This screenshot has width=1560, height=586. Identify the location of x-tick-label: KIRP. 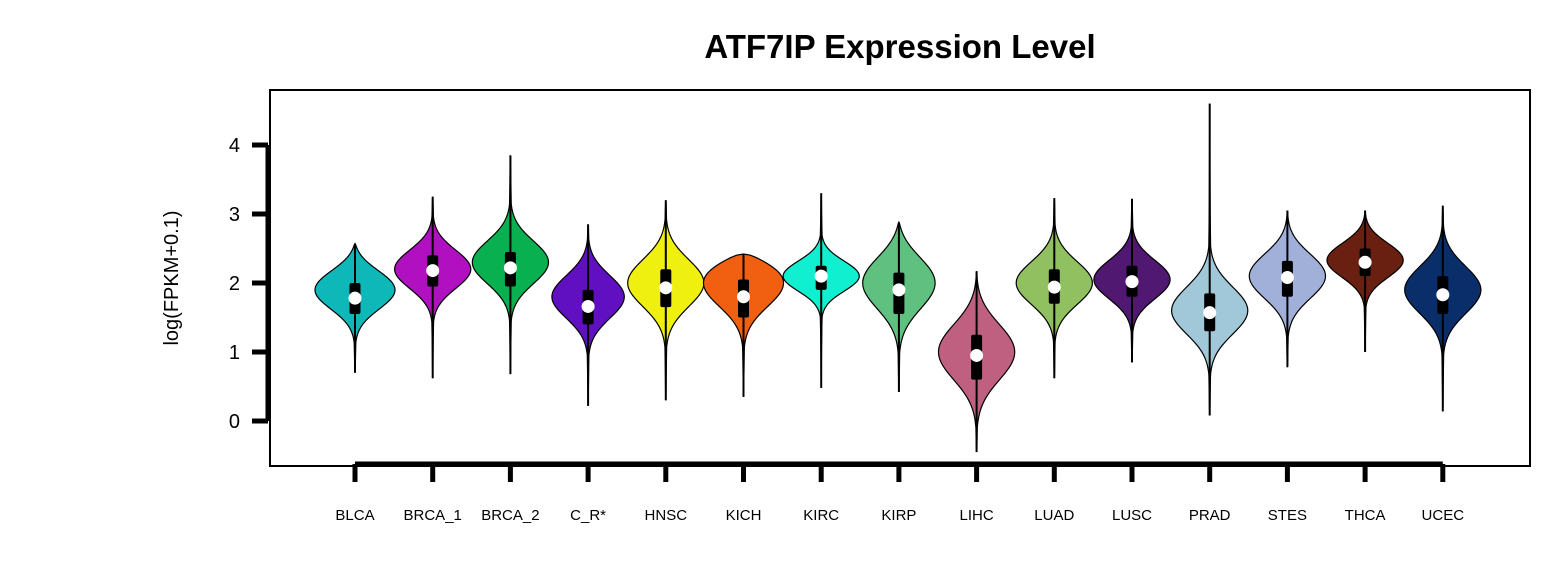
(898, 515).